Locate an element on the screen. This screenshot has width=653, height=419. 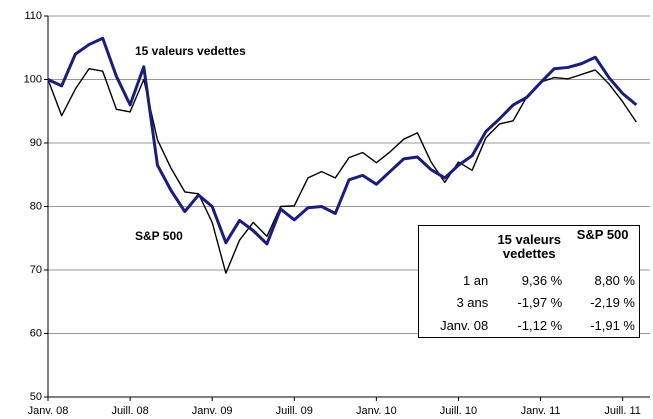
x-tick-label: Juill. 09 is located at coordinates (294, 411).